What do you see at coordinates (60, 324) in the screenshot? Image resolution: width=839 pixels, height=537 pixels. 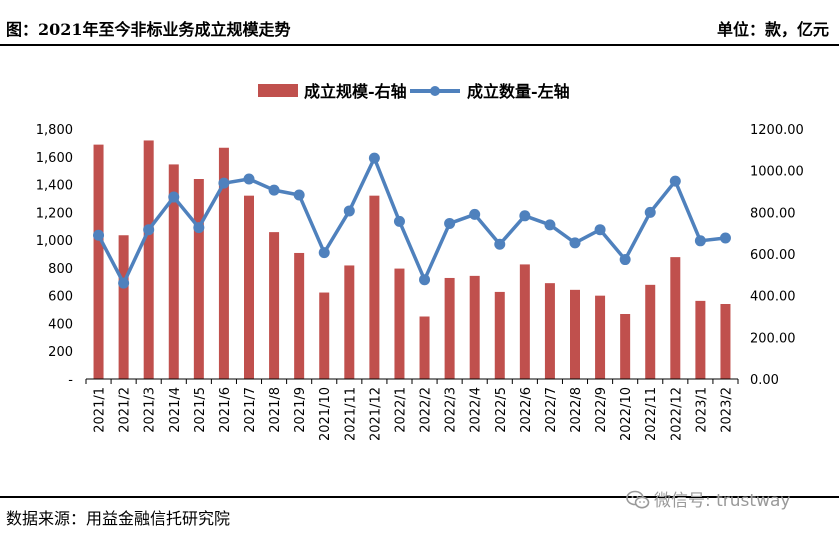 I see `left-tick-label: 400` at bounding box center [60, 324].